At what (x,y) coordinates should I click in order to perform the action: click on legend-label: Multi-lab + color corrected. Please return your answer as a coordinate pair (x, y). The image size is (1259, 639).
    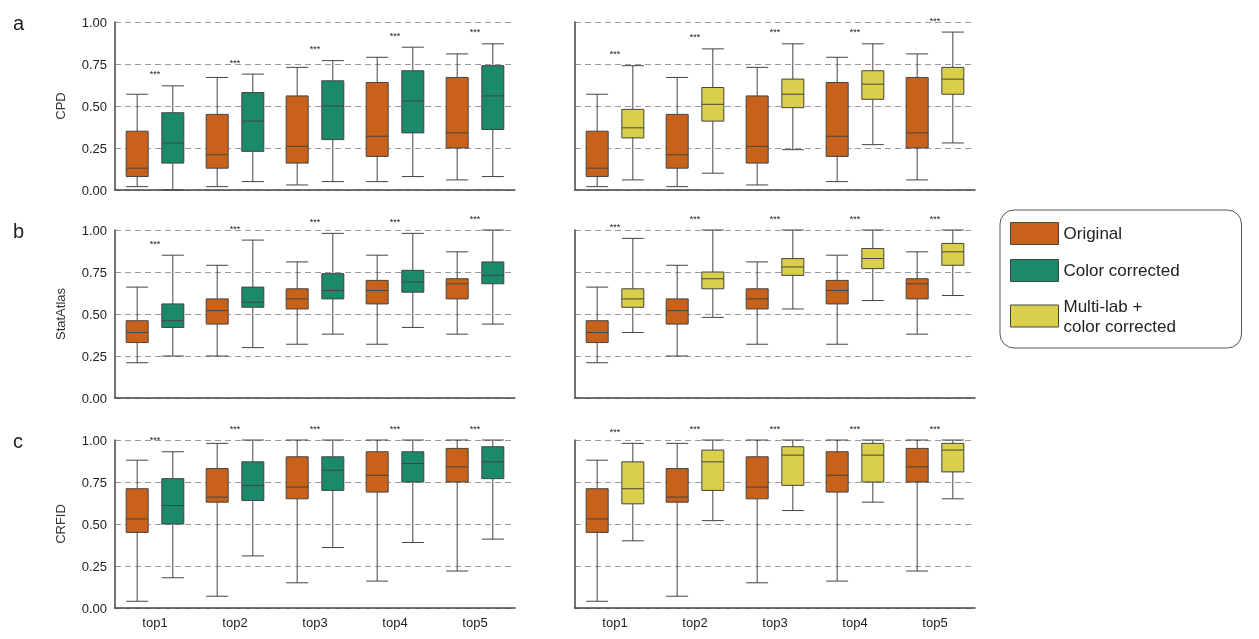
    Looking at the image, I should click on (1119, 316).